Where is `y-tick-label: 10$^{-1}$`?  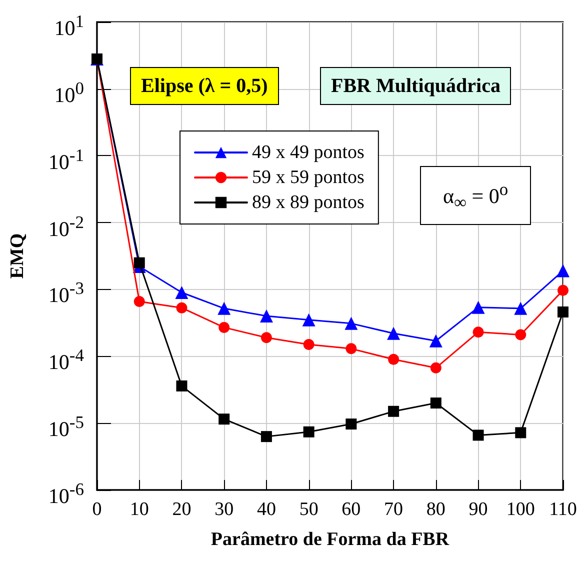 y-tick-label: 10$^{-1}$ is located at coordinates (66, 159).